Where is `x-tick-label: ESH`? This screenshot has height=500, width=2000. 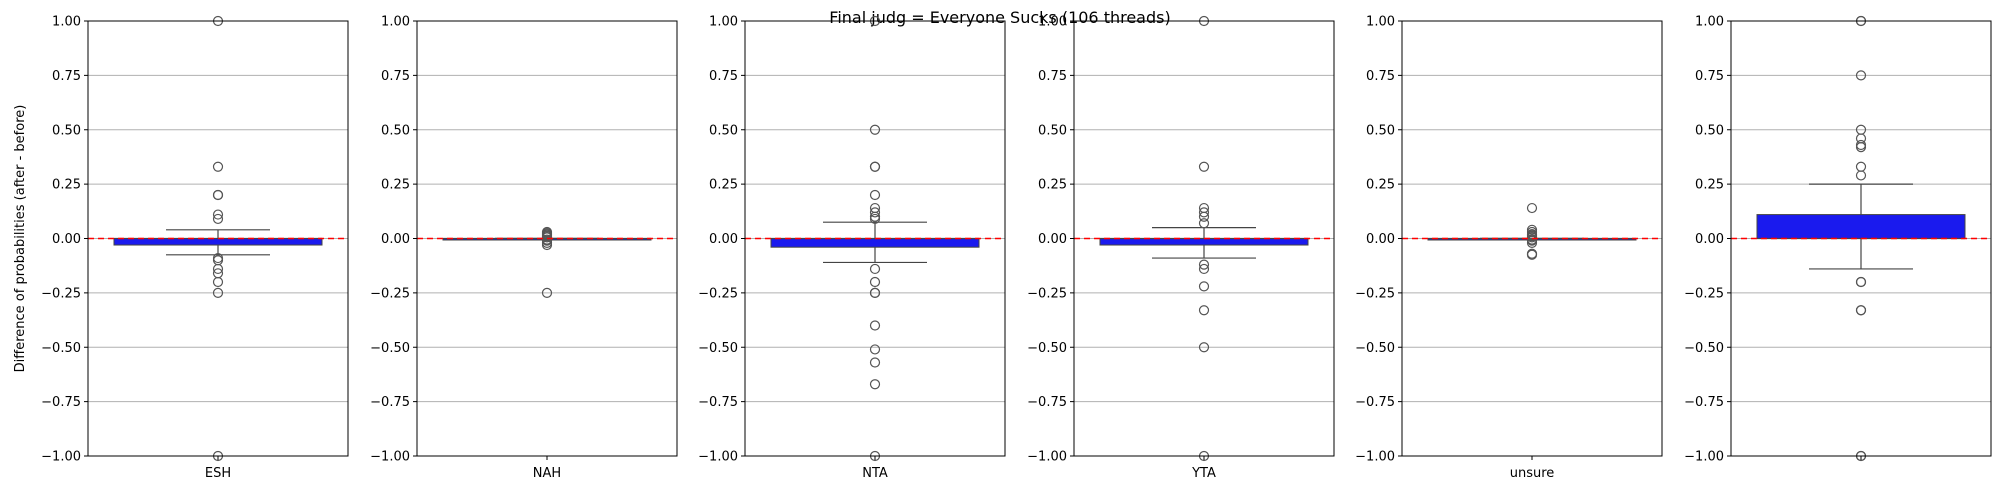 x-tick-label: ESH is located at coordinates (218, 473).